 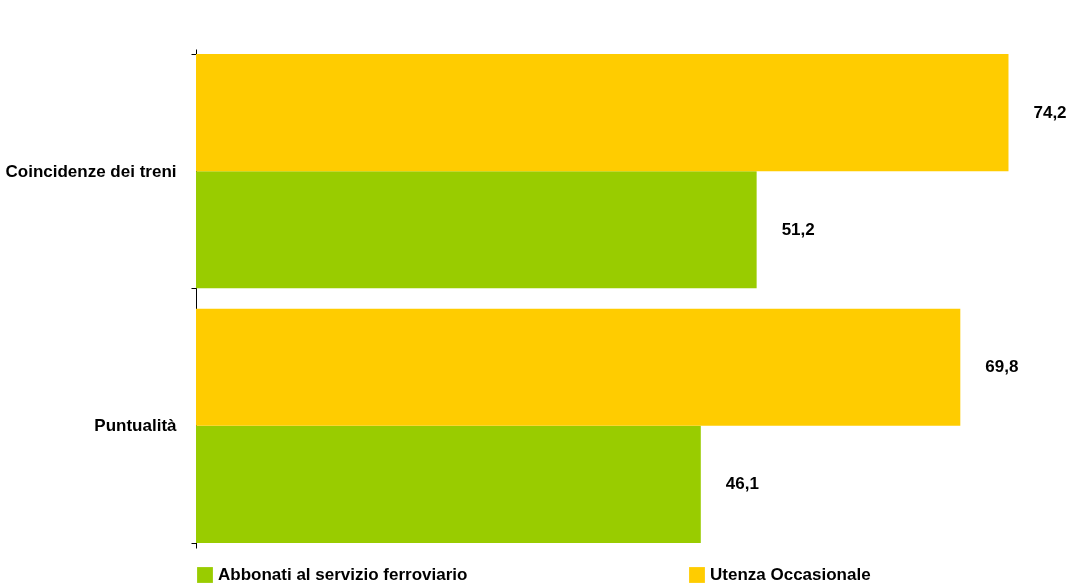 What do you see at coordinates (790, 574) in the screenshot?
I see `legend-label: Utenza Occasionale` at bounding box center [790, 574].